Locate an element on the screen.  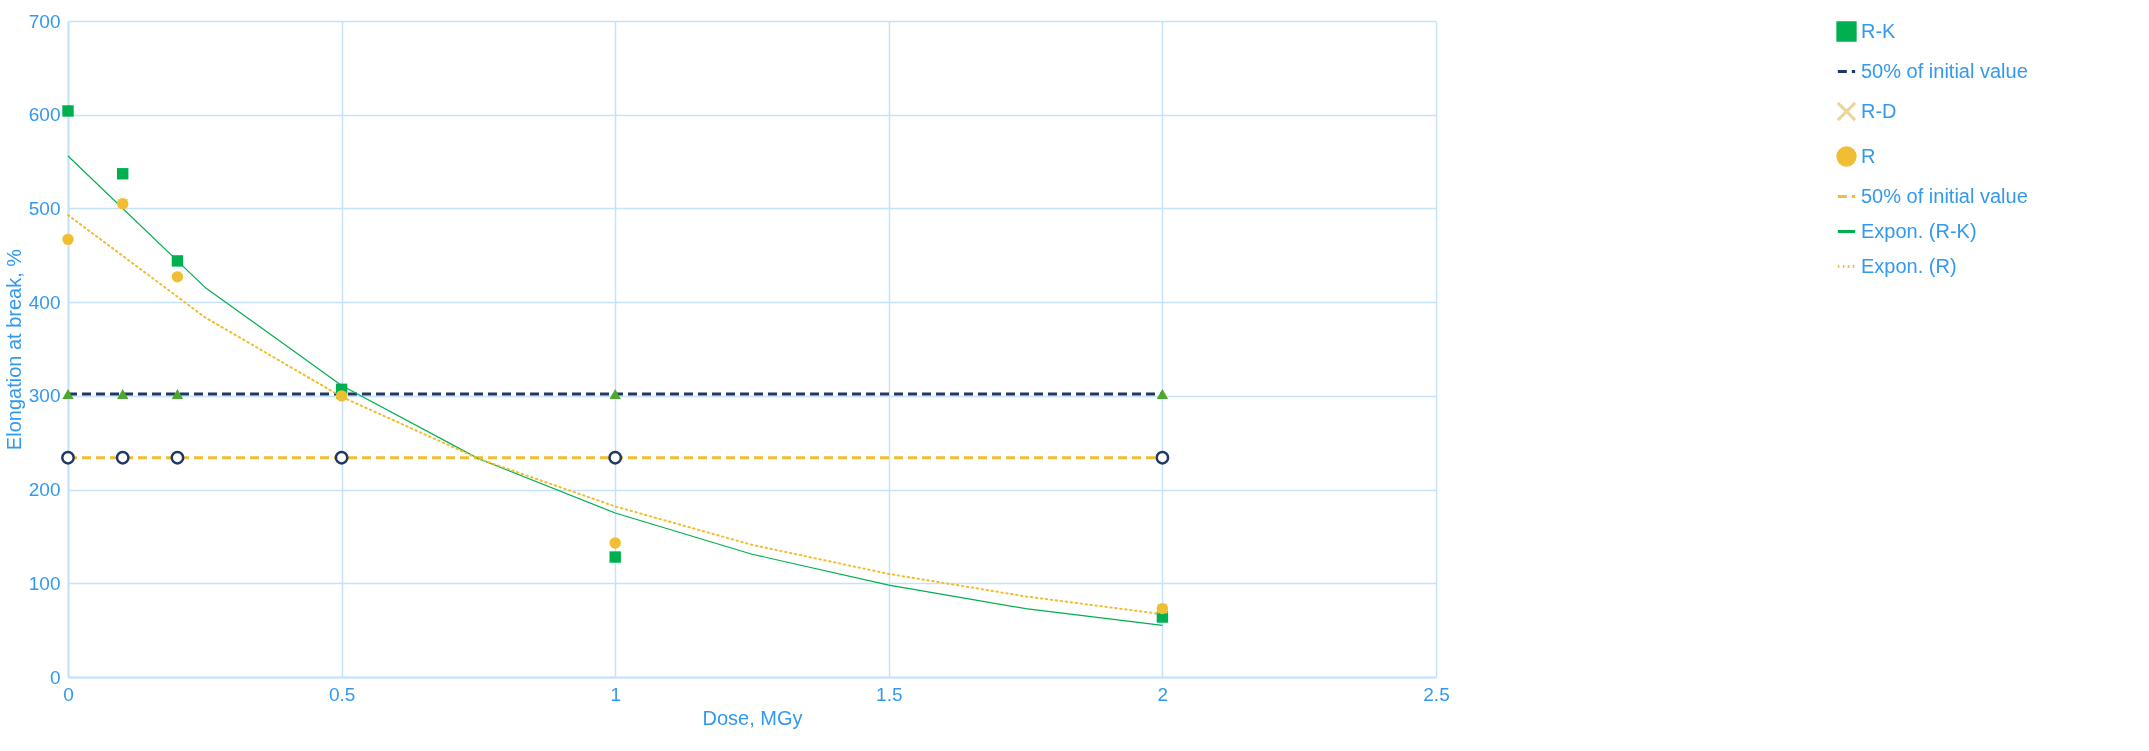
y-tick-label: 400 is located at coordinates (44, 302).